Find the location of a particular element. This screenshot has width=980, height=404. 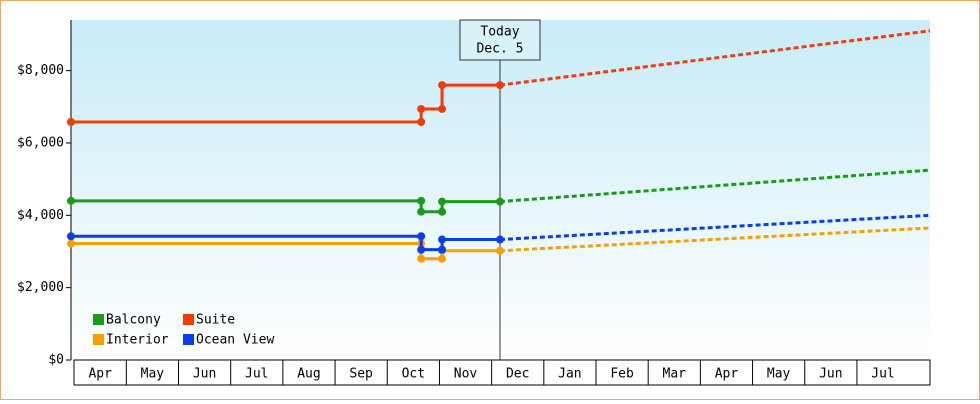

today-box is located at coordinates (500, 40).